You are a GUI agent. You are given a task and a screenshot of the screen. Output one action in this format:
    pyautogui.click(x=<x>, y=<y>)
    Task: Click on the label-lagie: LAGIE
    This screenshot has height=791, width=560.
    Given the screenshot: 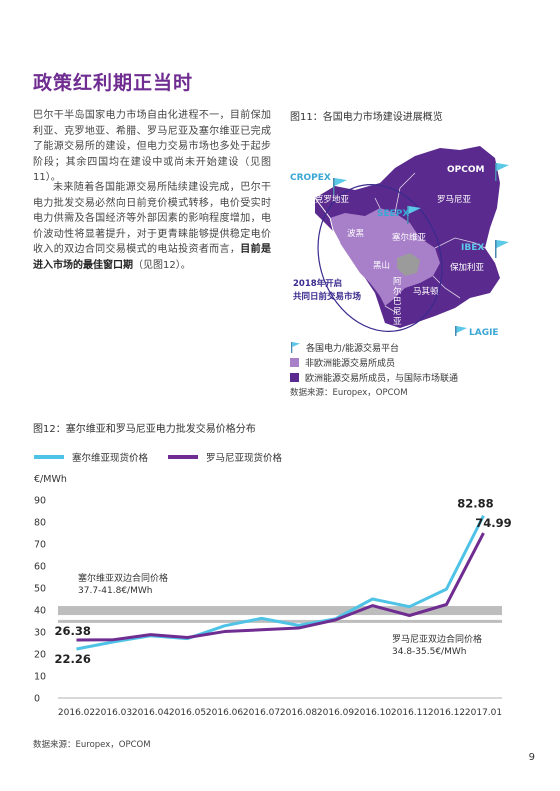 What is the action you would take?
    pyautogui.click(x=484, y=332)
    